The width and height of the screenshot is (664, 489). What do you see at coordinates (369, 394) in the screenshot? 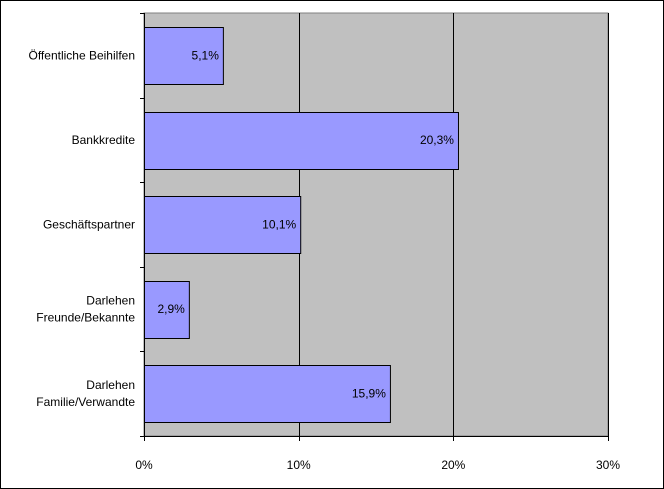
I see `data-label-4: 15,9%` at bounding box center [369, 394].